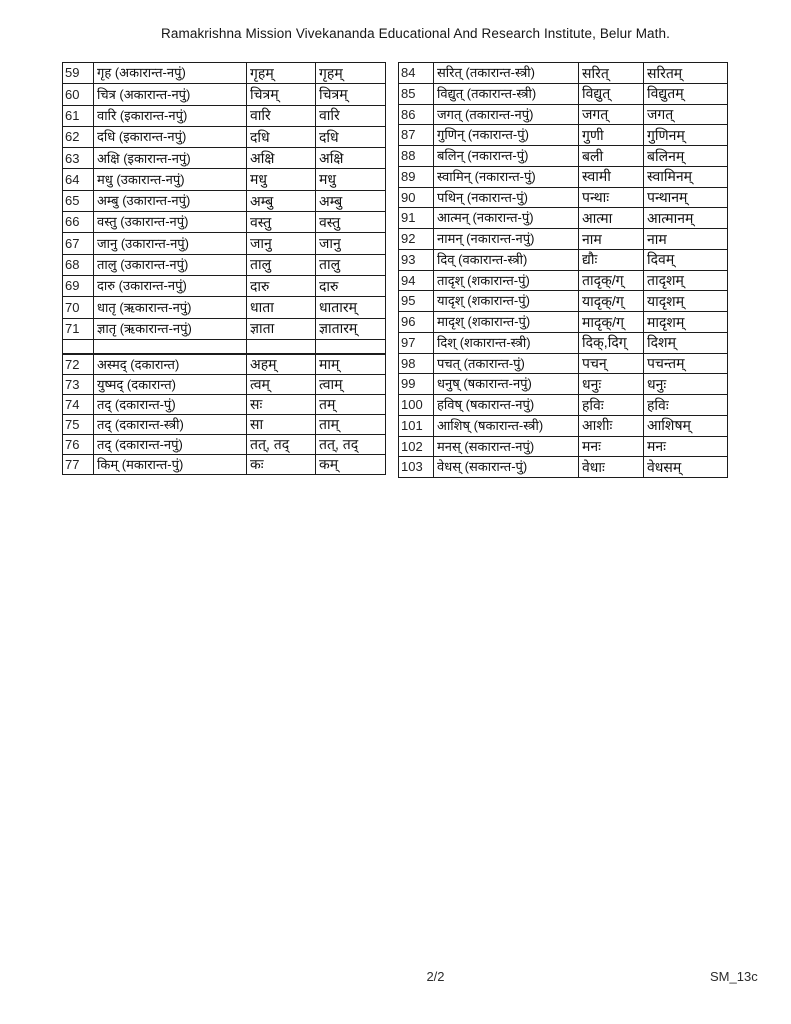 This screenshot has width=791, height=1024. What do you see at coordinates (416, 176) in the screenshot?
I see `row-number-cell: 89` at bounding box center [416, 176].